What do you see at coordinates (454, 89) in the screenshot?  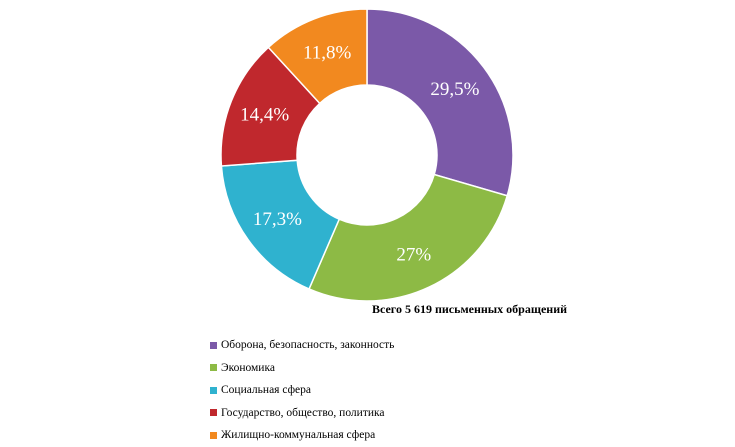 I see `slice-label-0: 29,5%` at bounding box center [454, 89].